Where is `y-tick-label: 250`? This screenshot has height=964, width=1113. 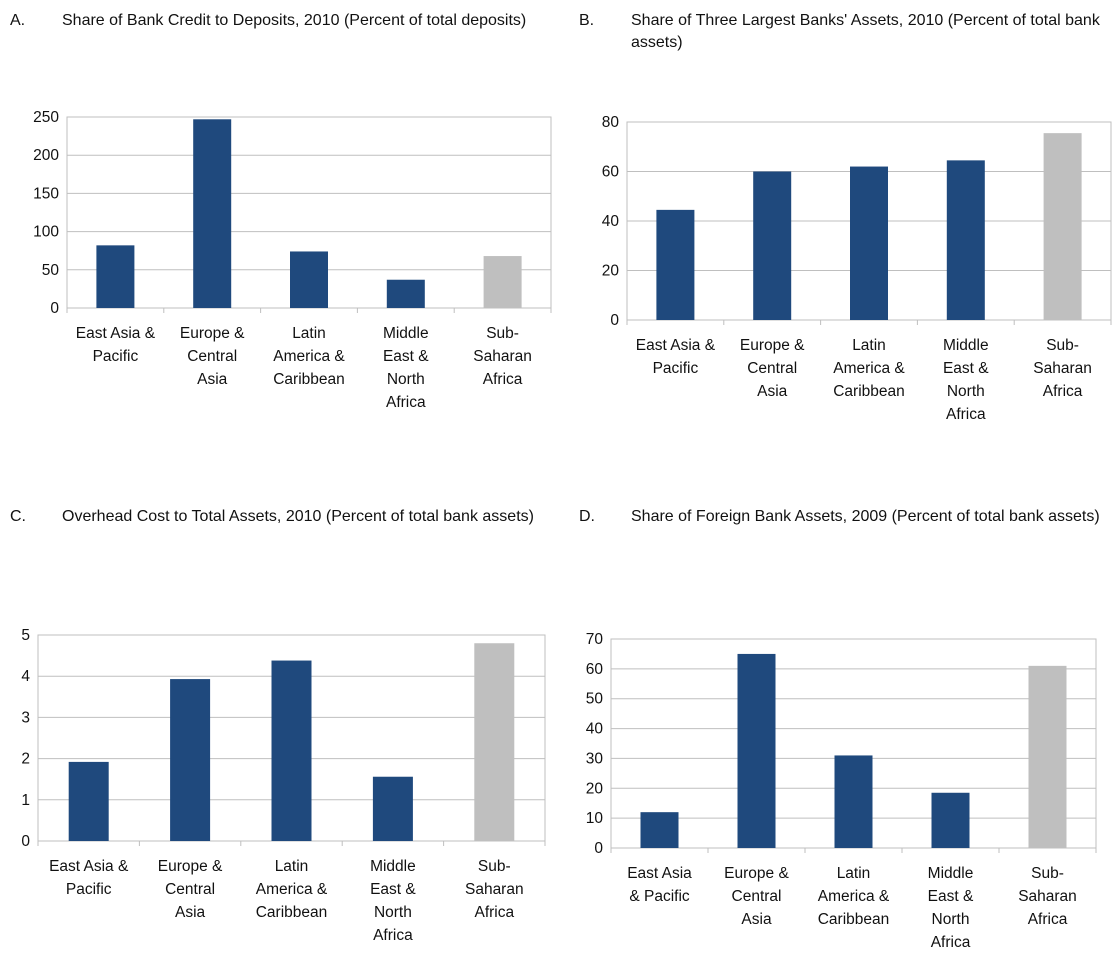
y-tick-label: 250 is located at coordinates (46, 117).